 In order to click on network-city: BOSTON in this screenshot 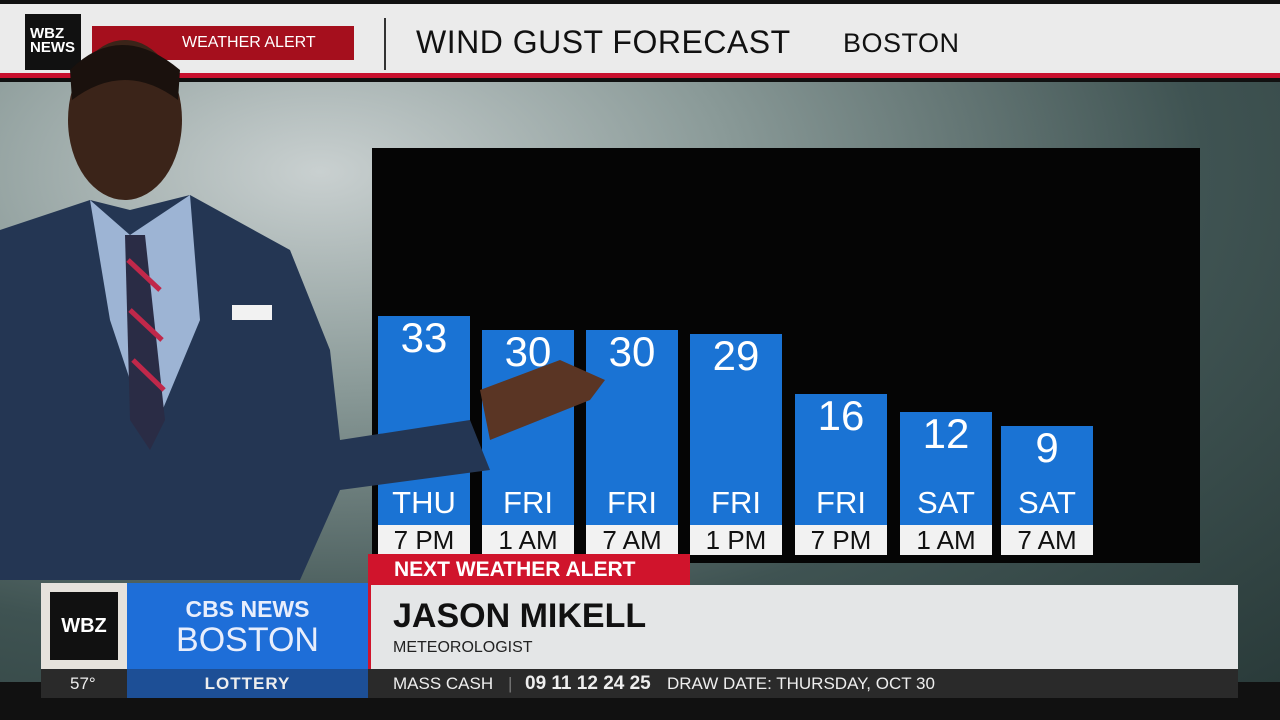, I will do `click(247, 640)`.